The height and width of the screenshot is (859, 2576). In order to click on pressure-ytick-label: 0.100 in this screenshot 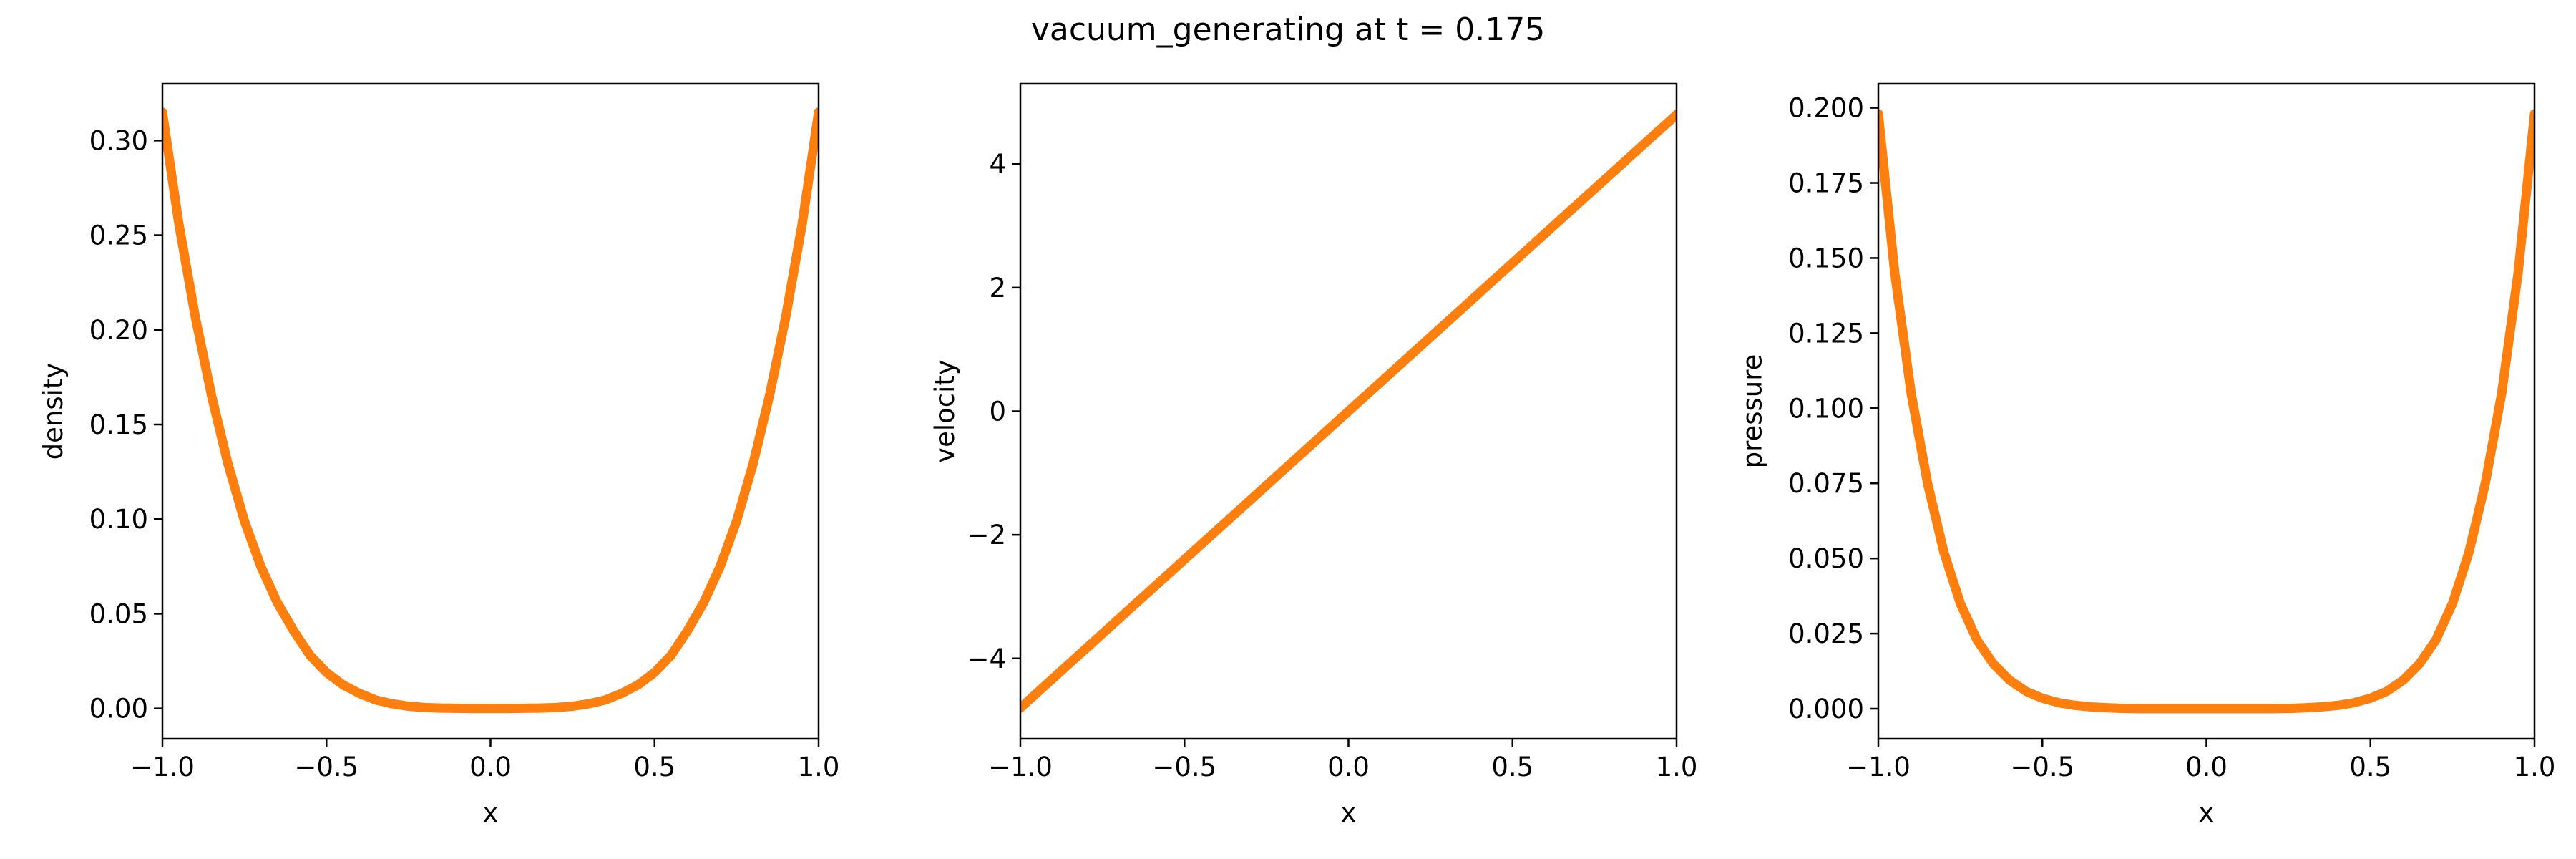, I will do `click(1826, 408)`.